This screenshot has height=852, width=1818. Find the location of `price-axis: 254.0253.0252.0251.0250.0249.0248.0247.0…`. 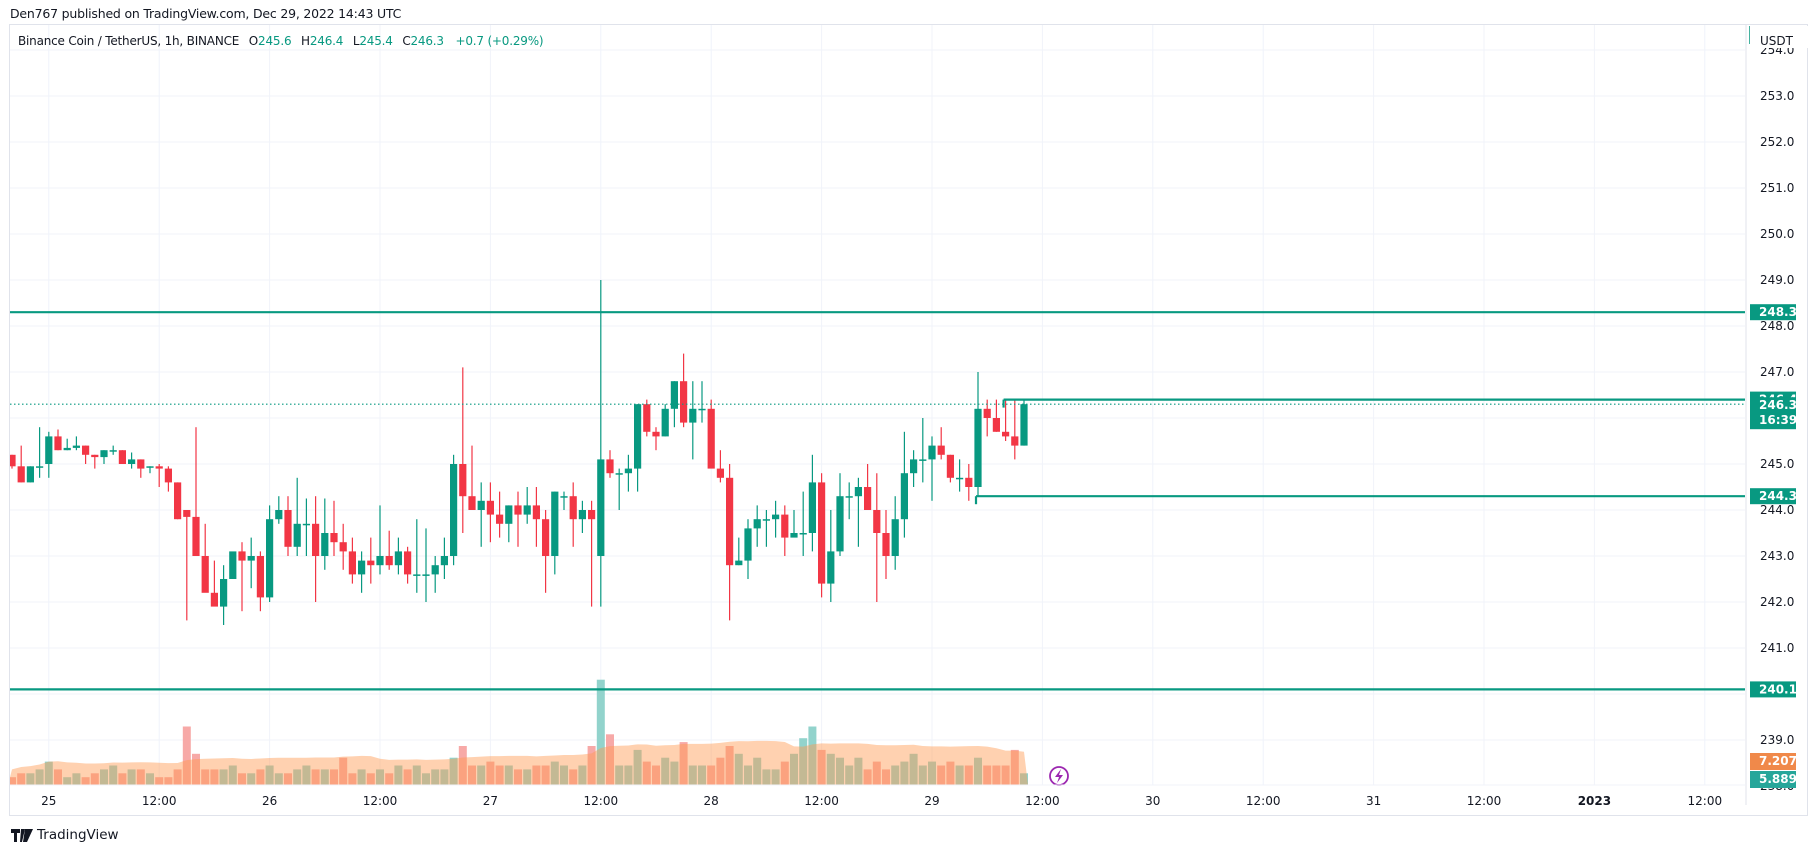

price-axis: 254.0253.0252.0251.0250.0249.0248.0247.0… is located at coordinates (1779, 409).